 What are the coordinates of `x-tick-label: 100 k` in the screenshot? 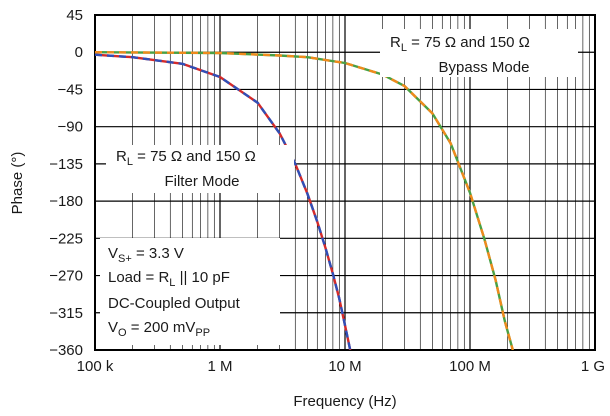 It's located at (95, 366).